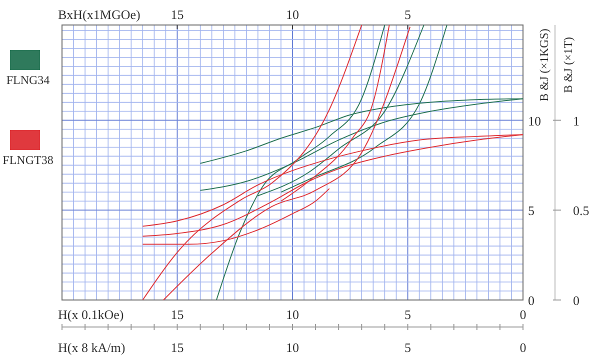 The image size is (600, 355). Describe the element at coordinates (28, 80) in the screenshot. I see `legend-label: FLNG34` at that location.